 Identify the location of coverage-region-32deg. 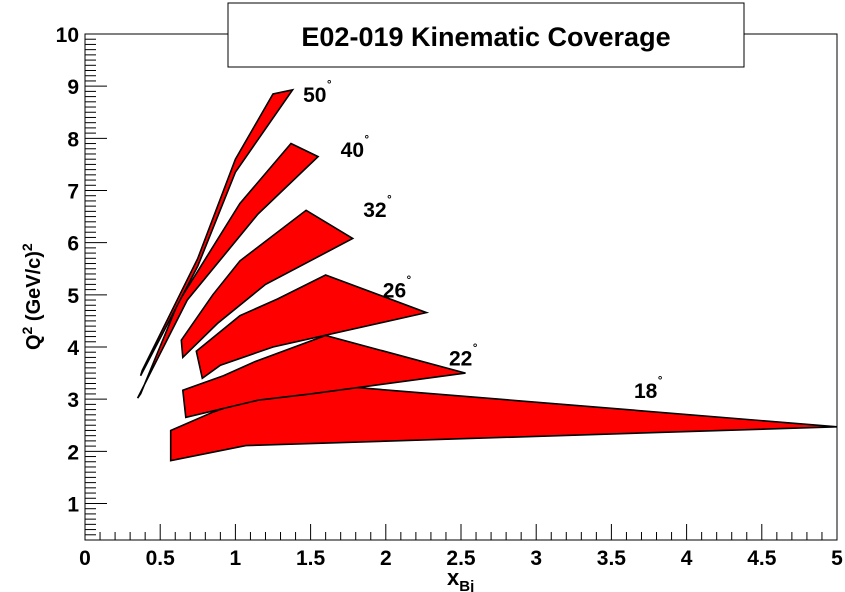
(267, 284).